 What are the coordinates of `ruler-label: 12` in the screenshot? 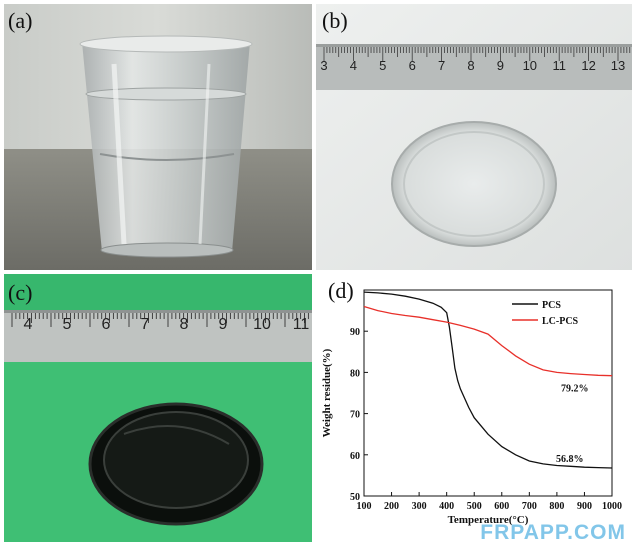 It's located at (588, 65).